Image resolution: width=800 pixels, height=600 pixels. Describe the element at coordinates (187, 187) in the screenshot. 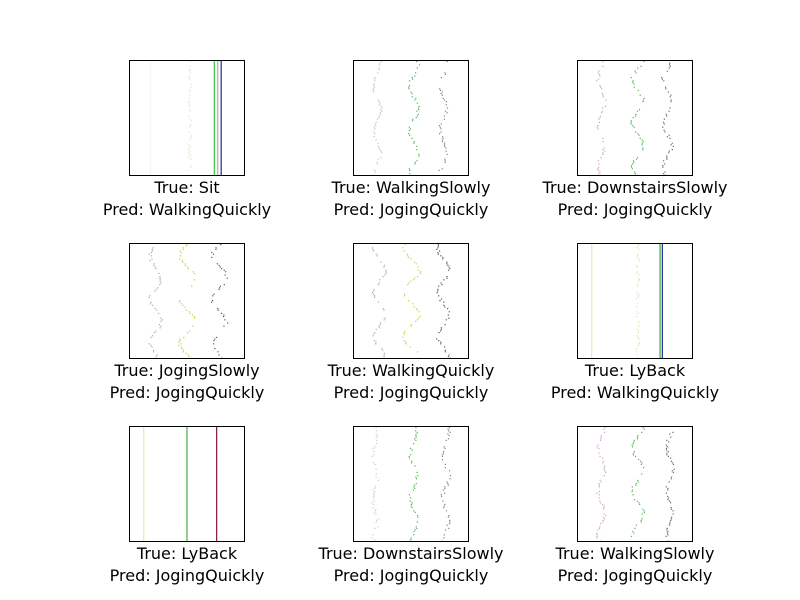

I see `true-label: True: Sit` at that location.